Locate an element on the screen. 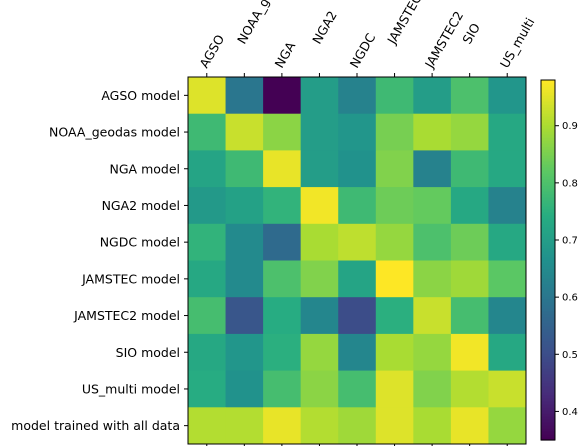  colorbar-tick-label: 0.8 is located at coordinates (570, 183).